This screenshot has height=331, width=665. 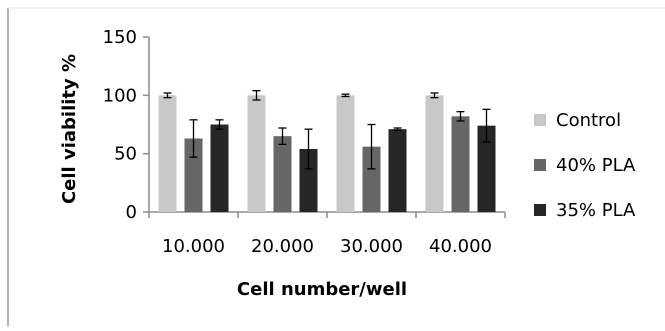 What do you see at coordinates (596, 165) in the screenshot?
I see `legend-label: 40% PLA` at bounding box center [596, 165].